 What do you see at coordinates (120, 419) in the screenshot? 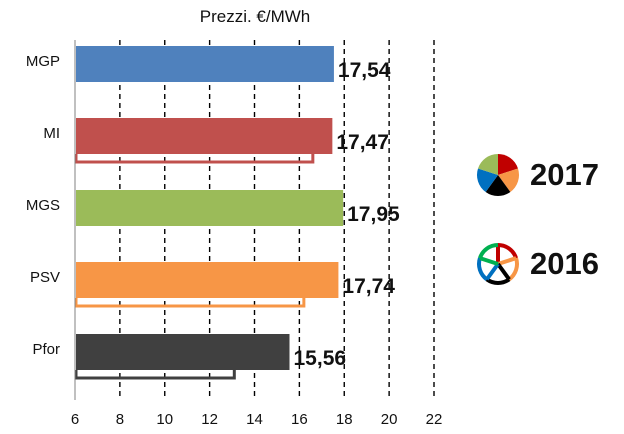
I see `x-tick-label: 8` at bounding box center [120, 419].